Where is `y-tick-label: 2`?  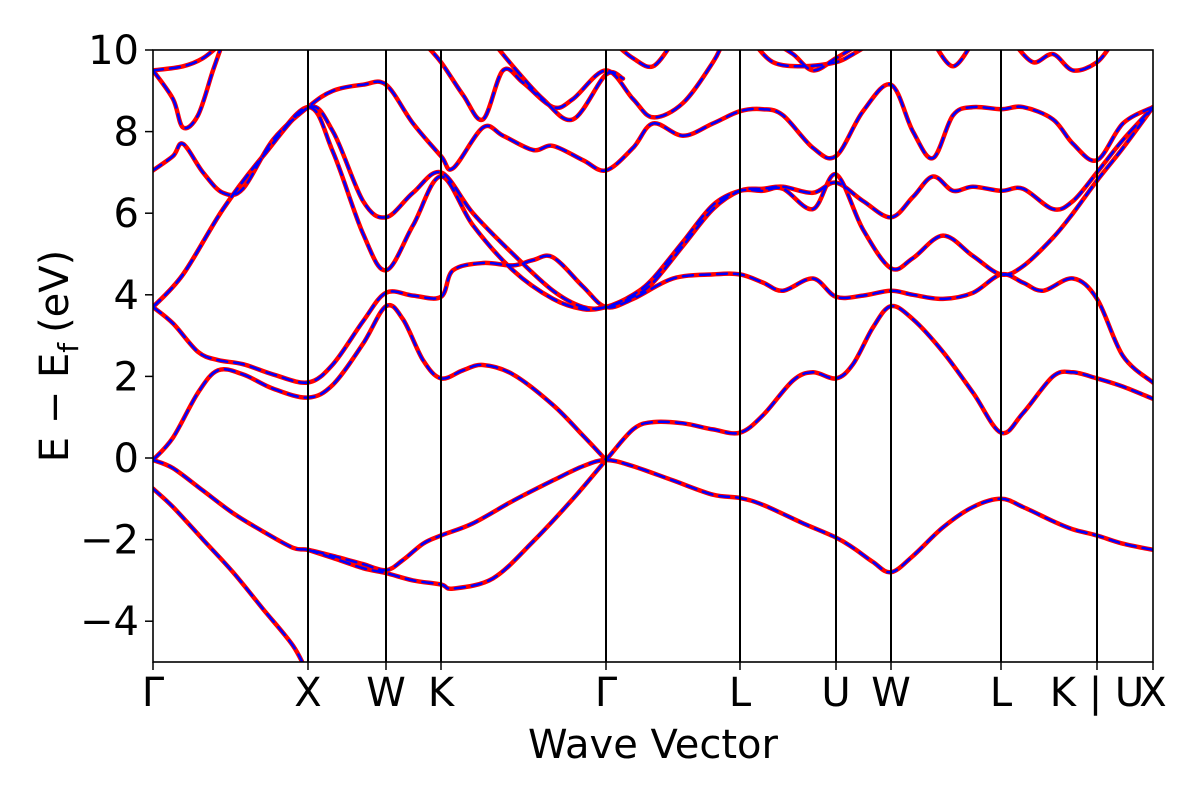
y-tick-label: 2 is located at coordinates (126, 377).